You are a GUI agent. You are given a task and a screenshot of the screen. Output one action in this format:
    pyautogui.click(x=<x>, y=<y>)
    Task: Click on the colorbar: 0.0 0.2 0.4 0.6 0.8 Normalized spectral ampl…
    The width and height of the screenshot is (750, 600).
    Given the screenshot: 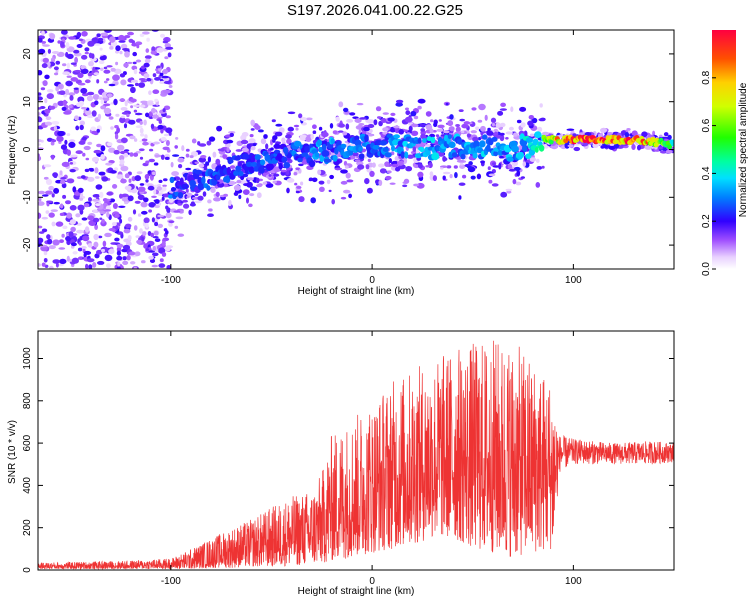 What is the action you would take?
    pyautogui.click(x=725, y=153)
    